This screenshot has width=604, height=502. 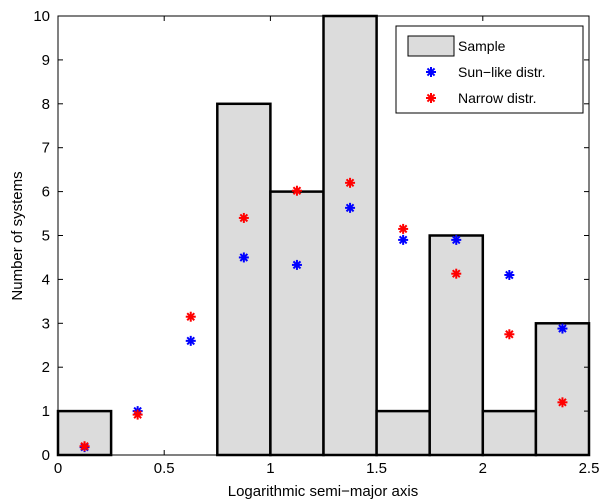 What do you see at coordinates (46, 367) in the screenshot?
I see `y-tick-label: 2` at bounding box center [46, 367].